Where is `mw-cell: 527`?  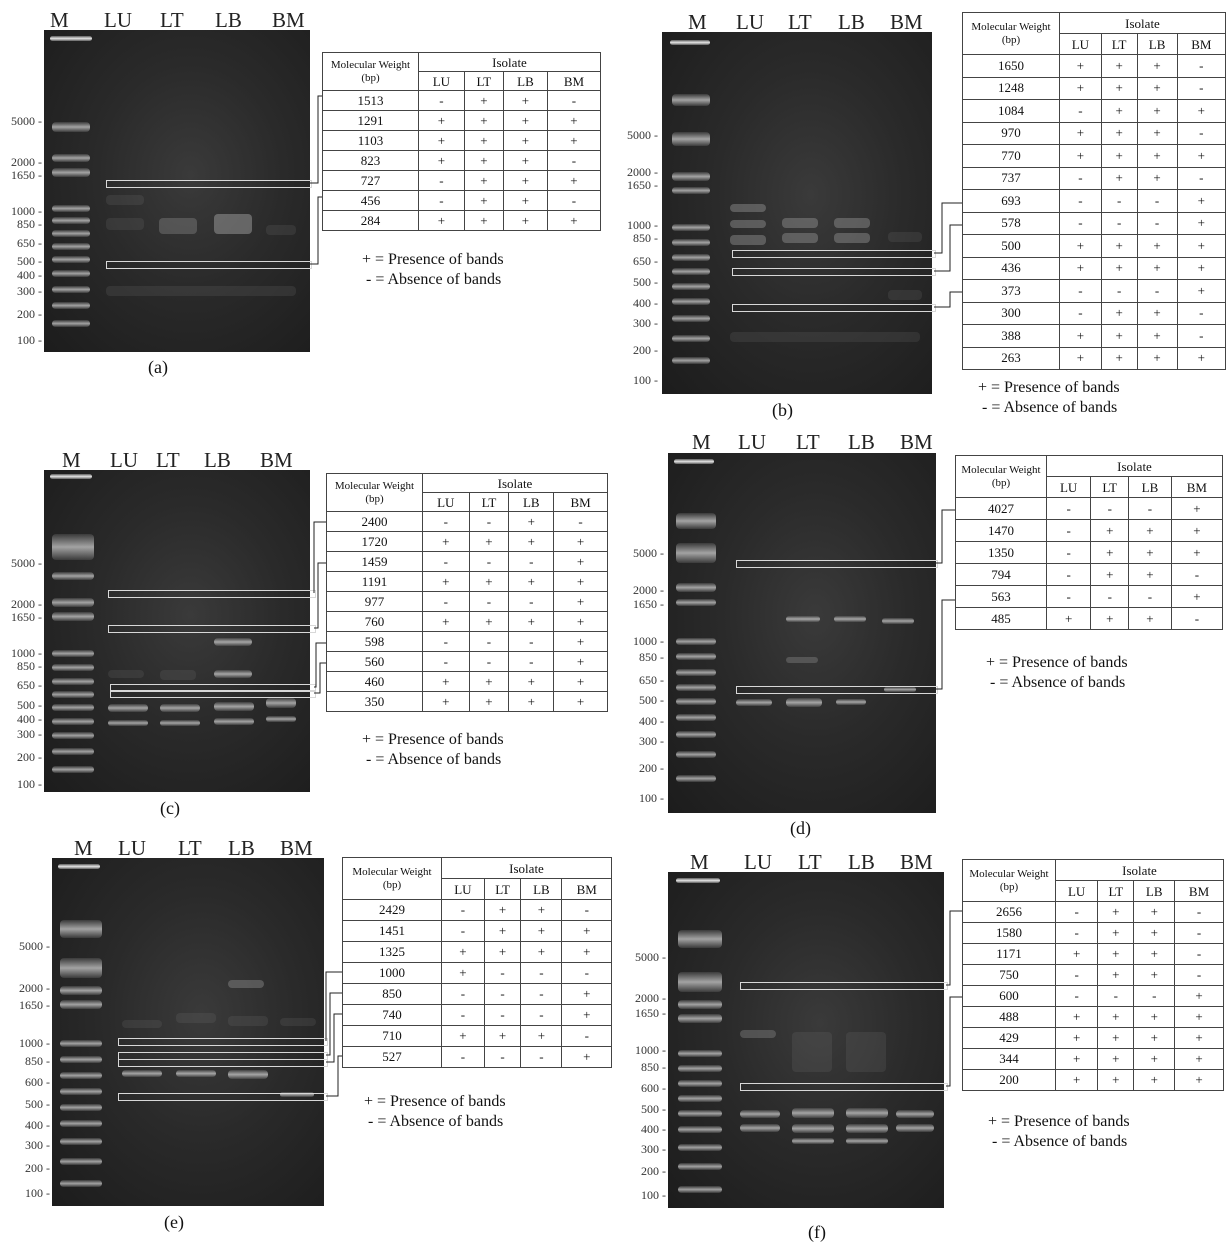 mw-cell: 527 is located at coordinates (392, 1057).